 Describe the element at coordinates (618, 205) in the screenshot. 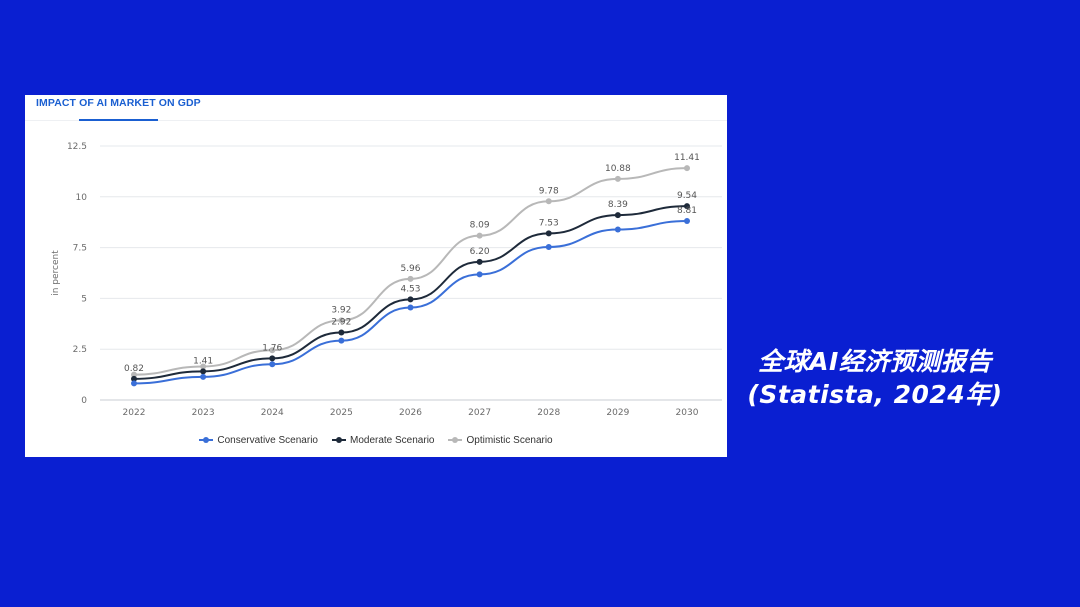

I see `data-label: 8.39` at that location.